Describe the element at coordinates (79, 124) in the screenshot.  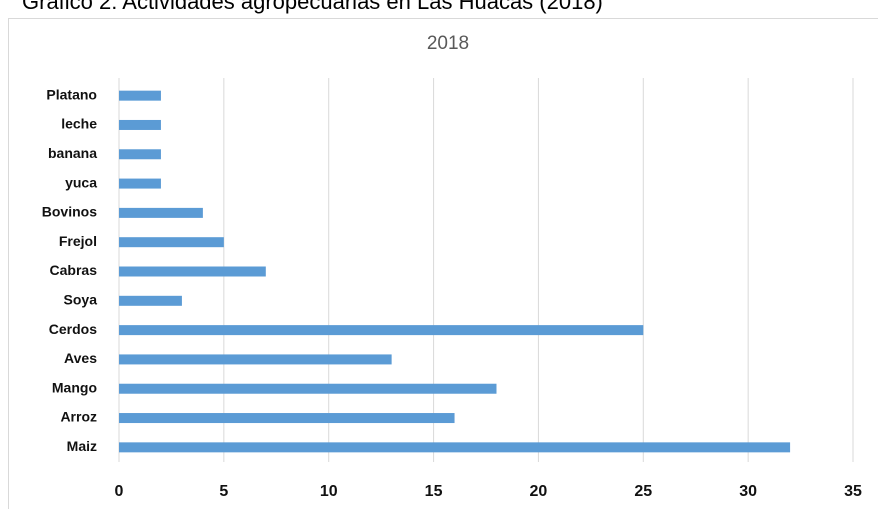
I see `y-tick-label: leche` at that location.